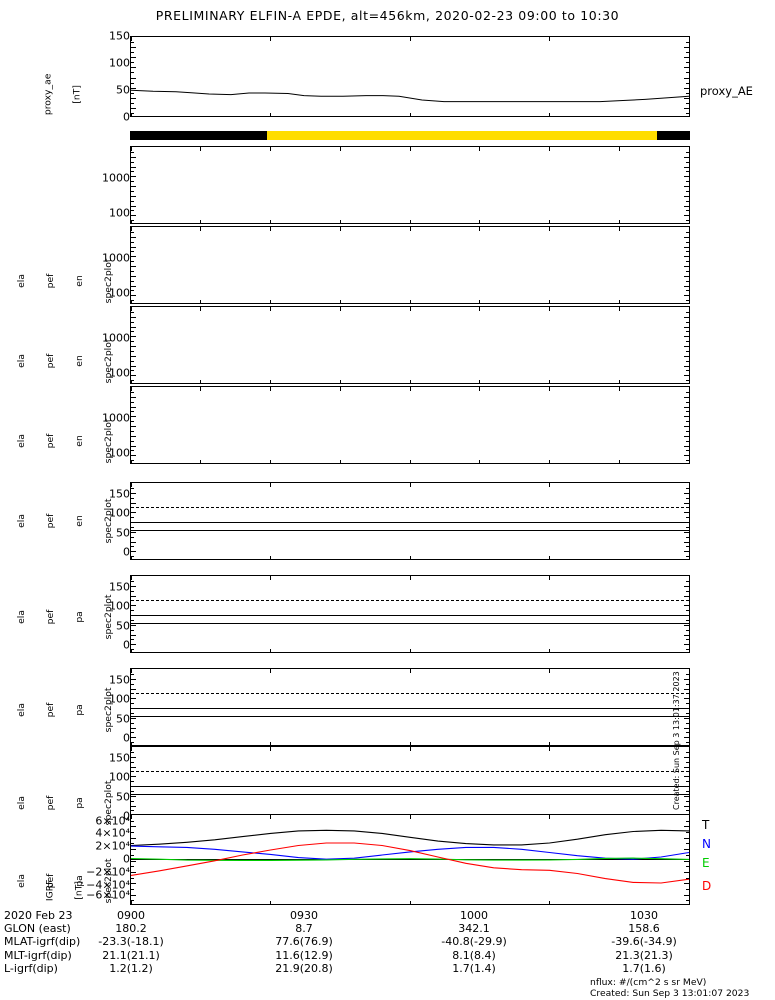 Image resolution: width=775 pixels, height=1000 pixels. Describe the element at coordinates (410, 859) in the screenshot. I see `igrf-series-e` at that location.